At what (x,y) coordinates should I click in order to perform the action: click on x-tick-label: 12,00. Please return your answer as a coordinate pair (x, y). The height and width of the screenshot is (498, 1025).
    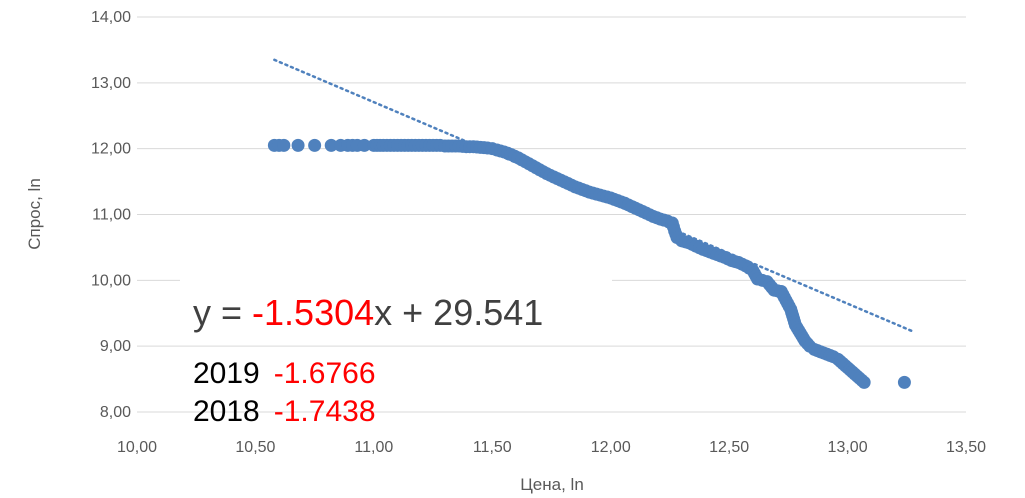
    Looking at the image, I should click on (611, 447).